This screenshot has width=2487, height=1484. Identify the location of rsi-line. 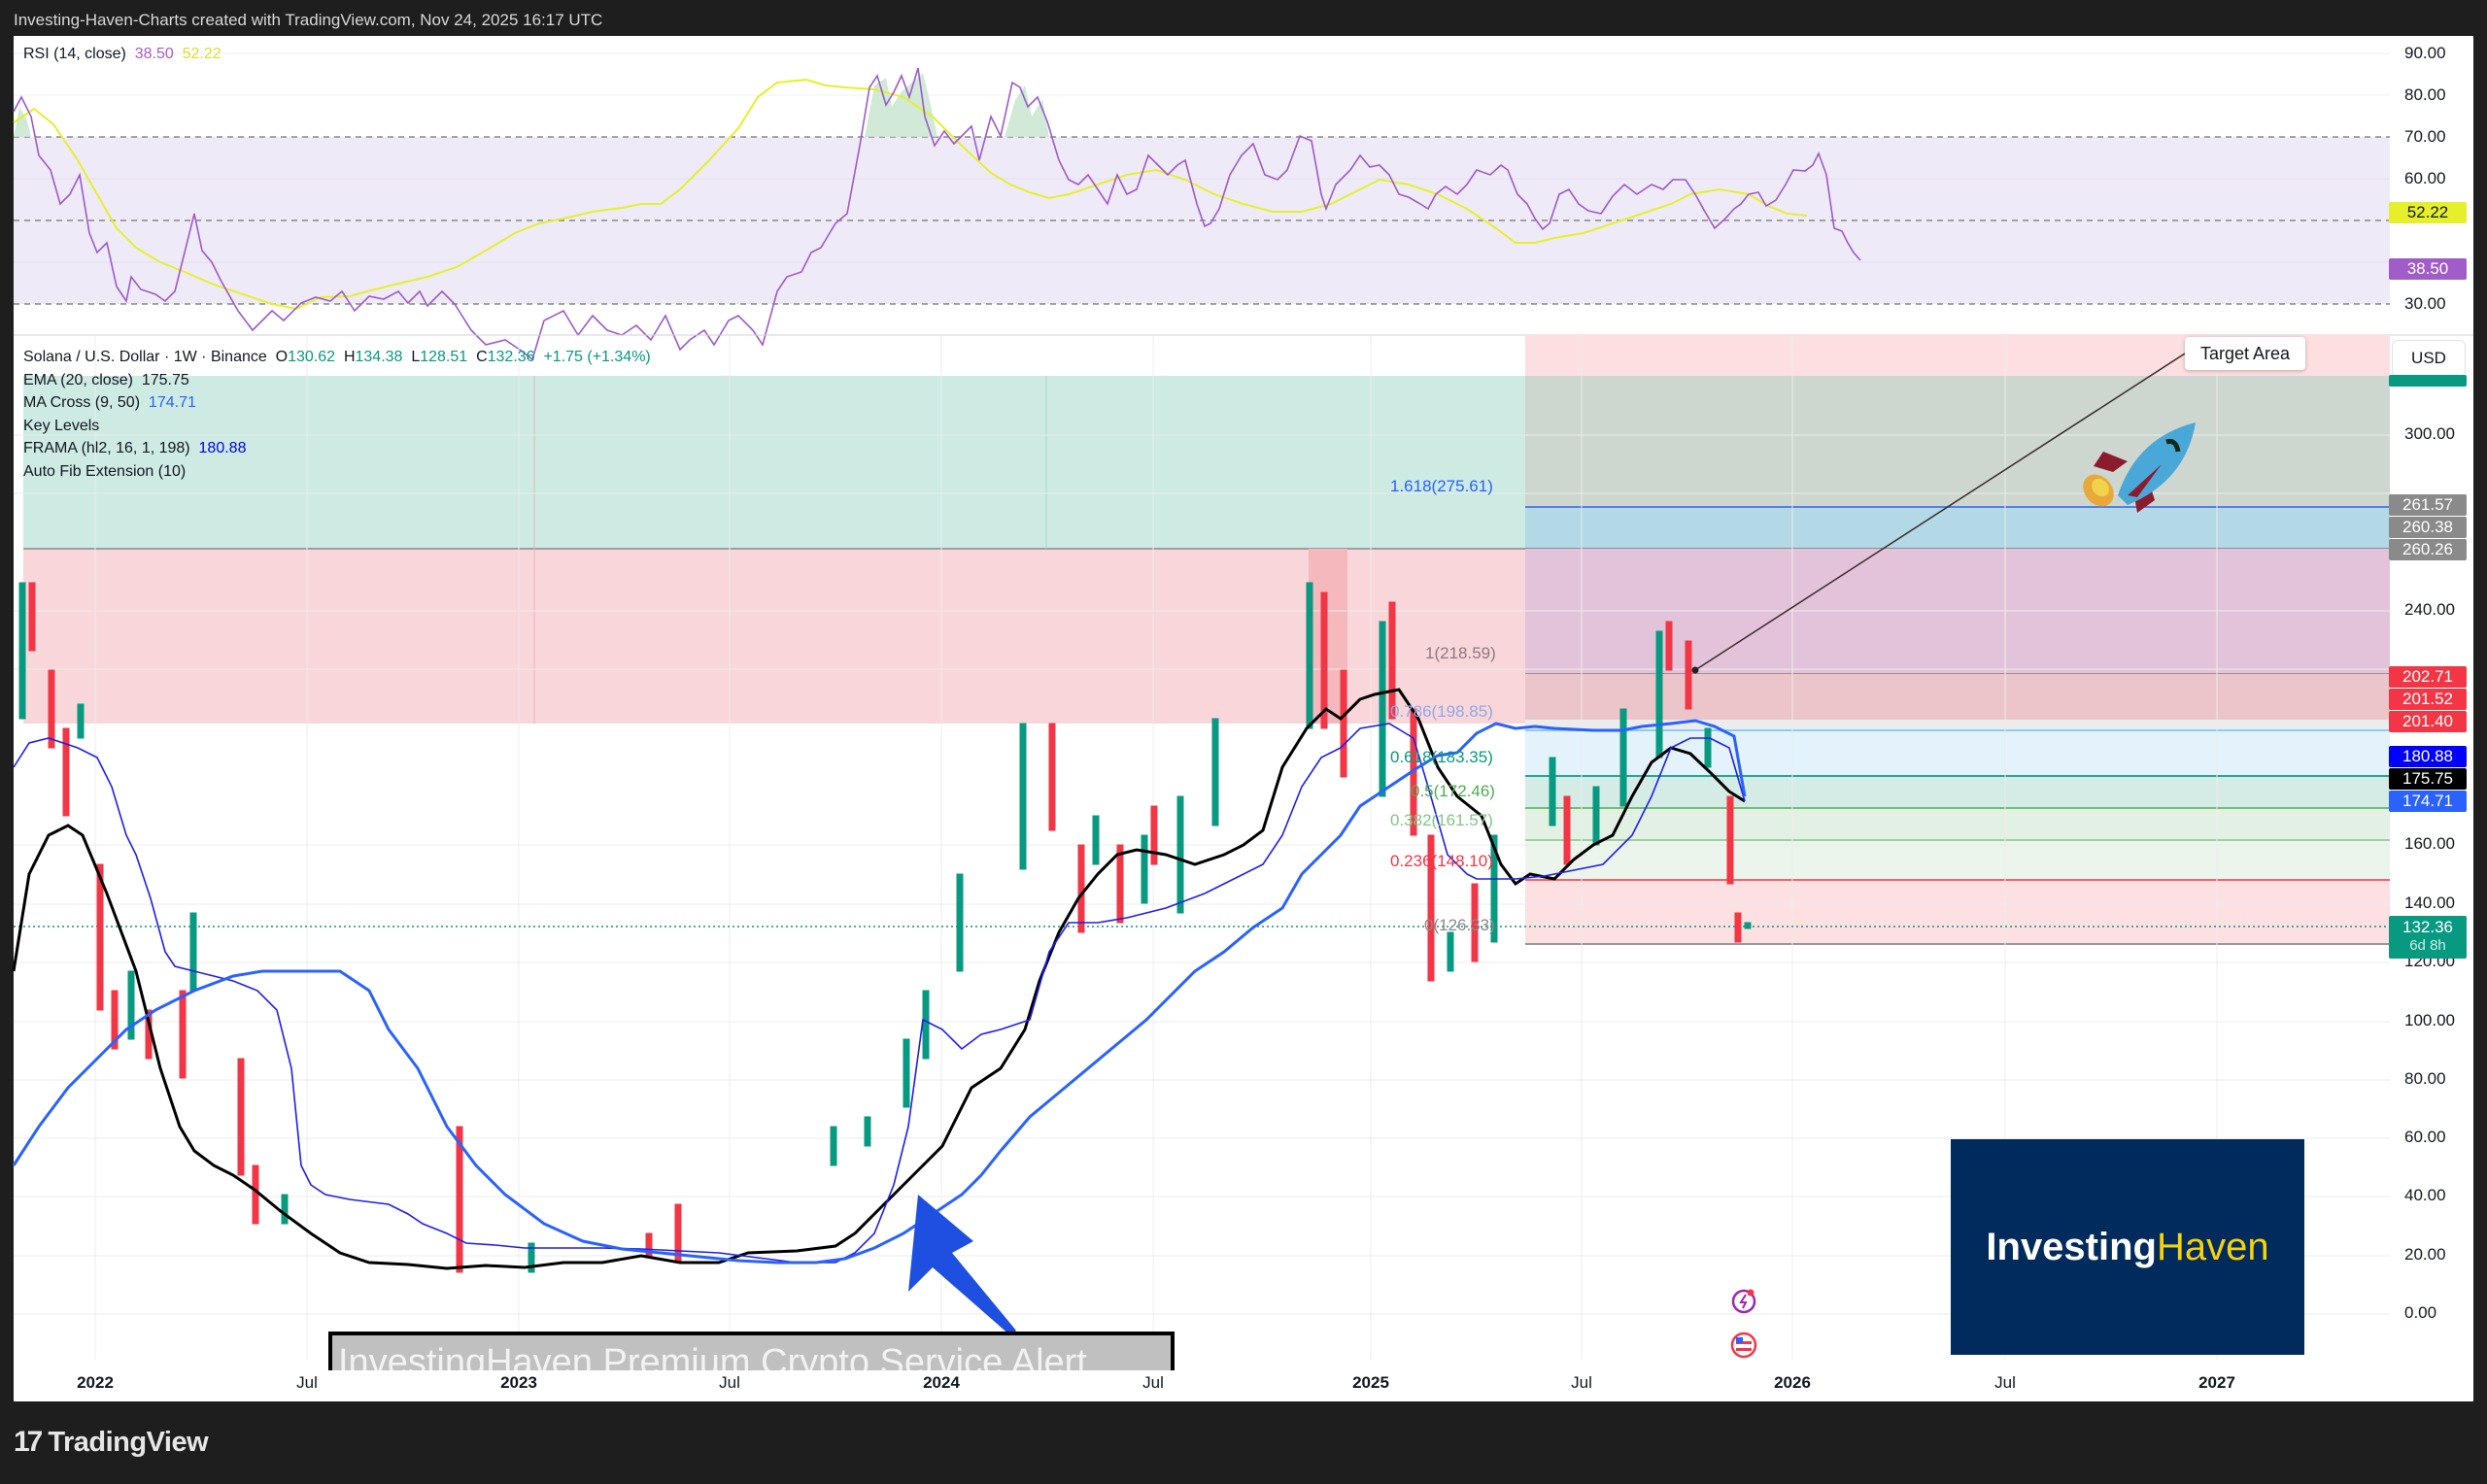
(937, 214).